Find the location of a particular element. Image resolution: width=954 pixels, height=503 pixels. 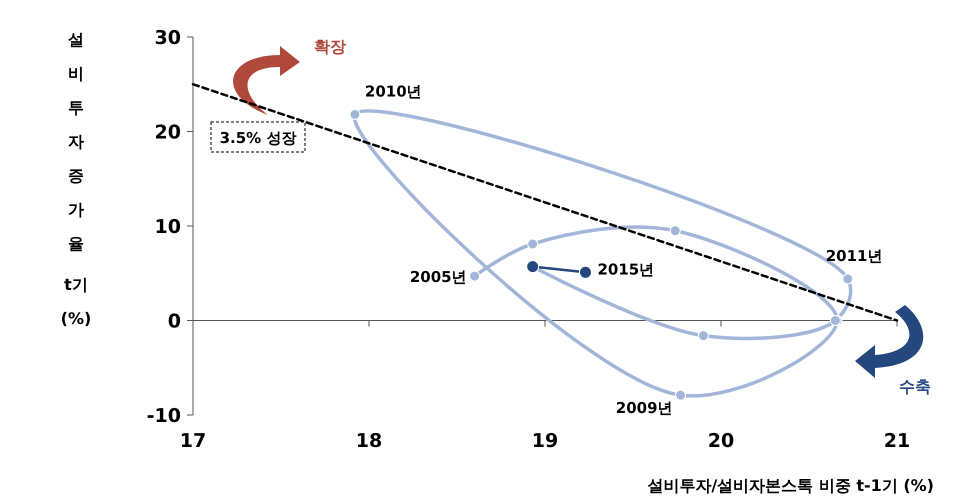

y-tick-label: 0 is located at coordinates (174, 321).